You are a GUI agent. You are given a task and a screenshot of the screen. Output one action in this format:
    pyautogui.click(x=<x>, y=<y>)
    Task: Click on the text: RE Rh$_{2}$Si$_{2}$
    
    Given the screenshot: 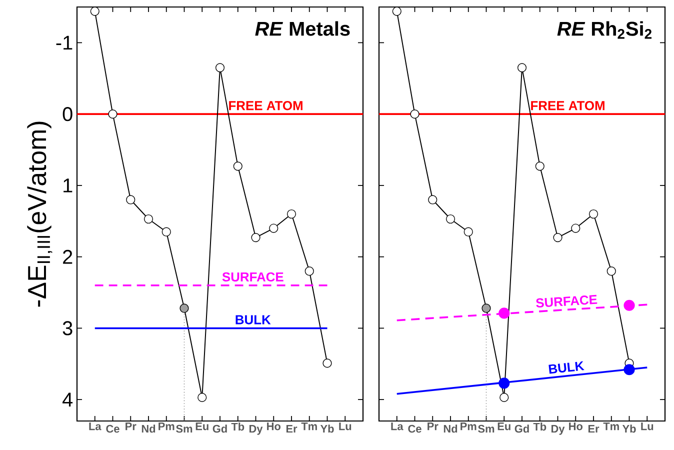 What is the action you would take?
    pyautogui.click(x=604, y=30)
    